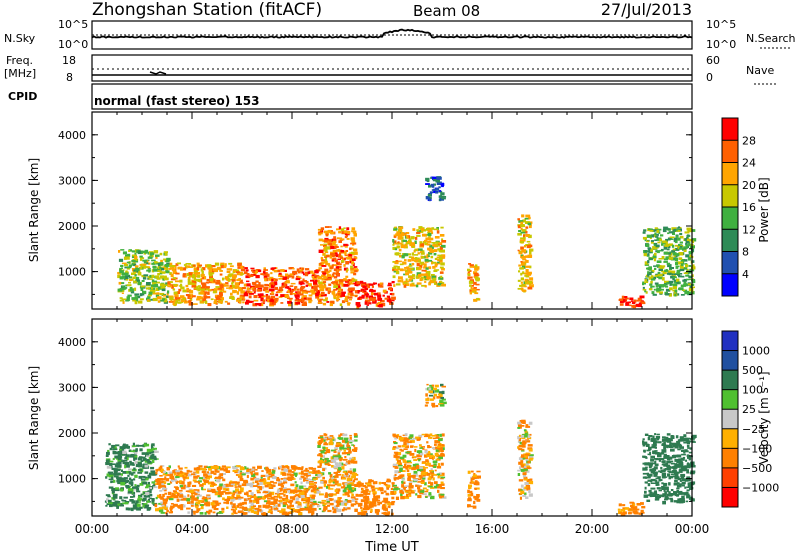  What do you see at coordinates (69, 77) in the screenshot?
I see `freq-left-tick-bottom: 8` at bounding box center [69, 77].